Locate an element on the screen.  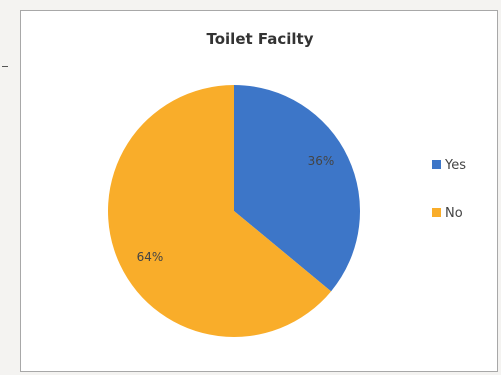
stray-dash is located at coordinates (5, 66).